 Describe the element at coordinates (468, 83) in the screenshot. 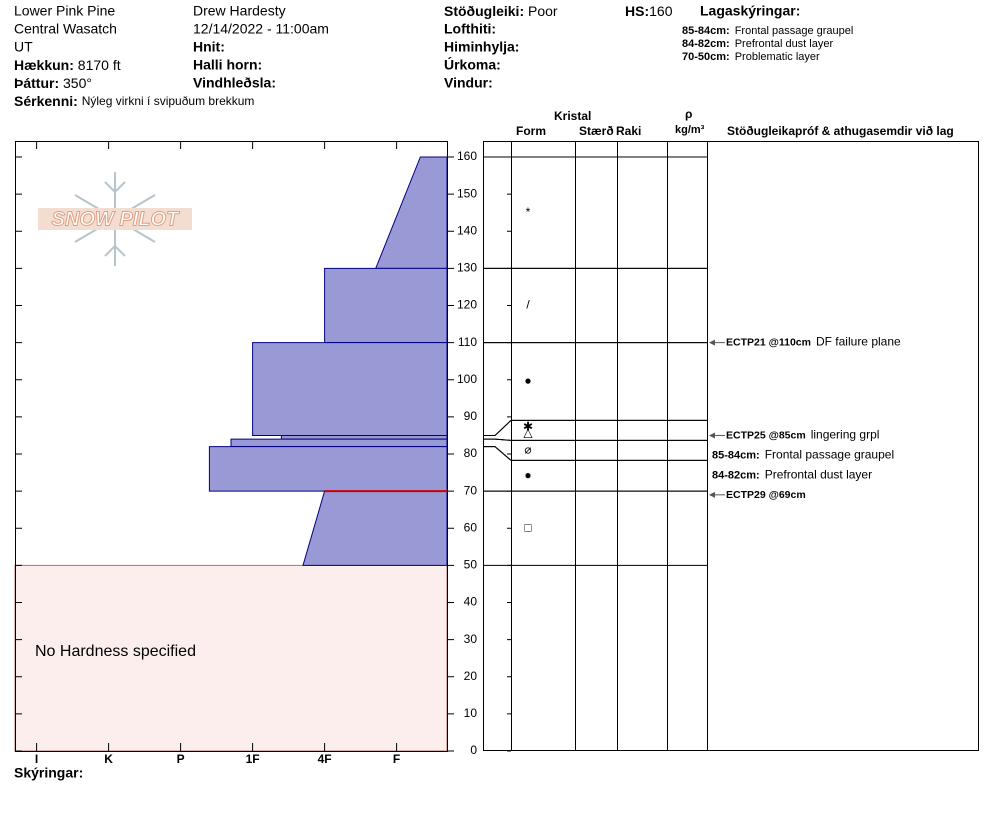

I see `wind-label: Vindur:` at that location.